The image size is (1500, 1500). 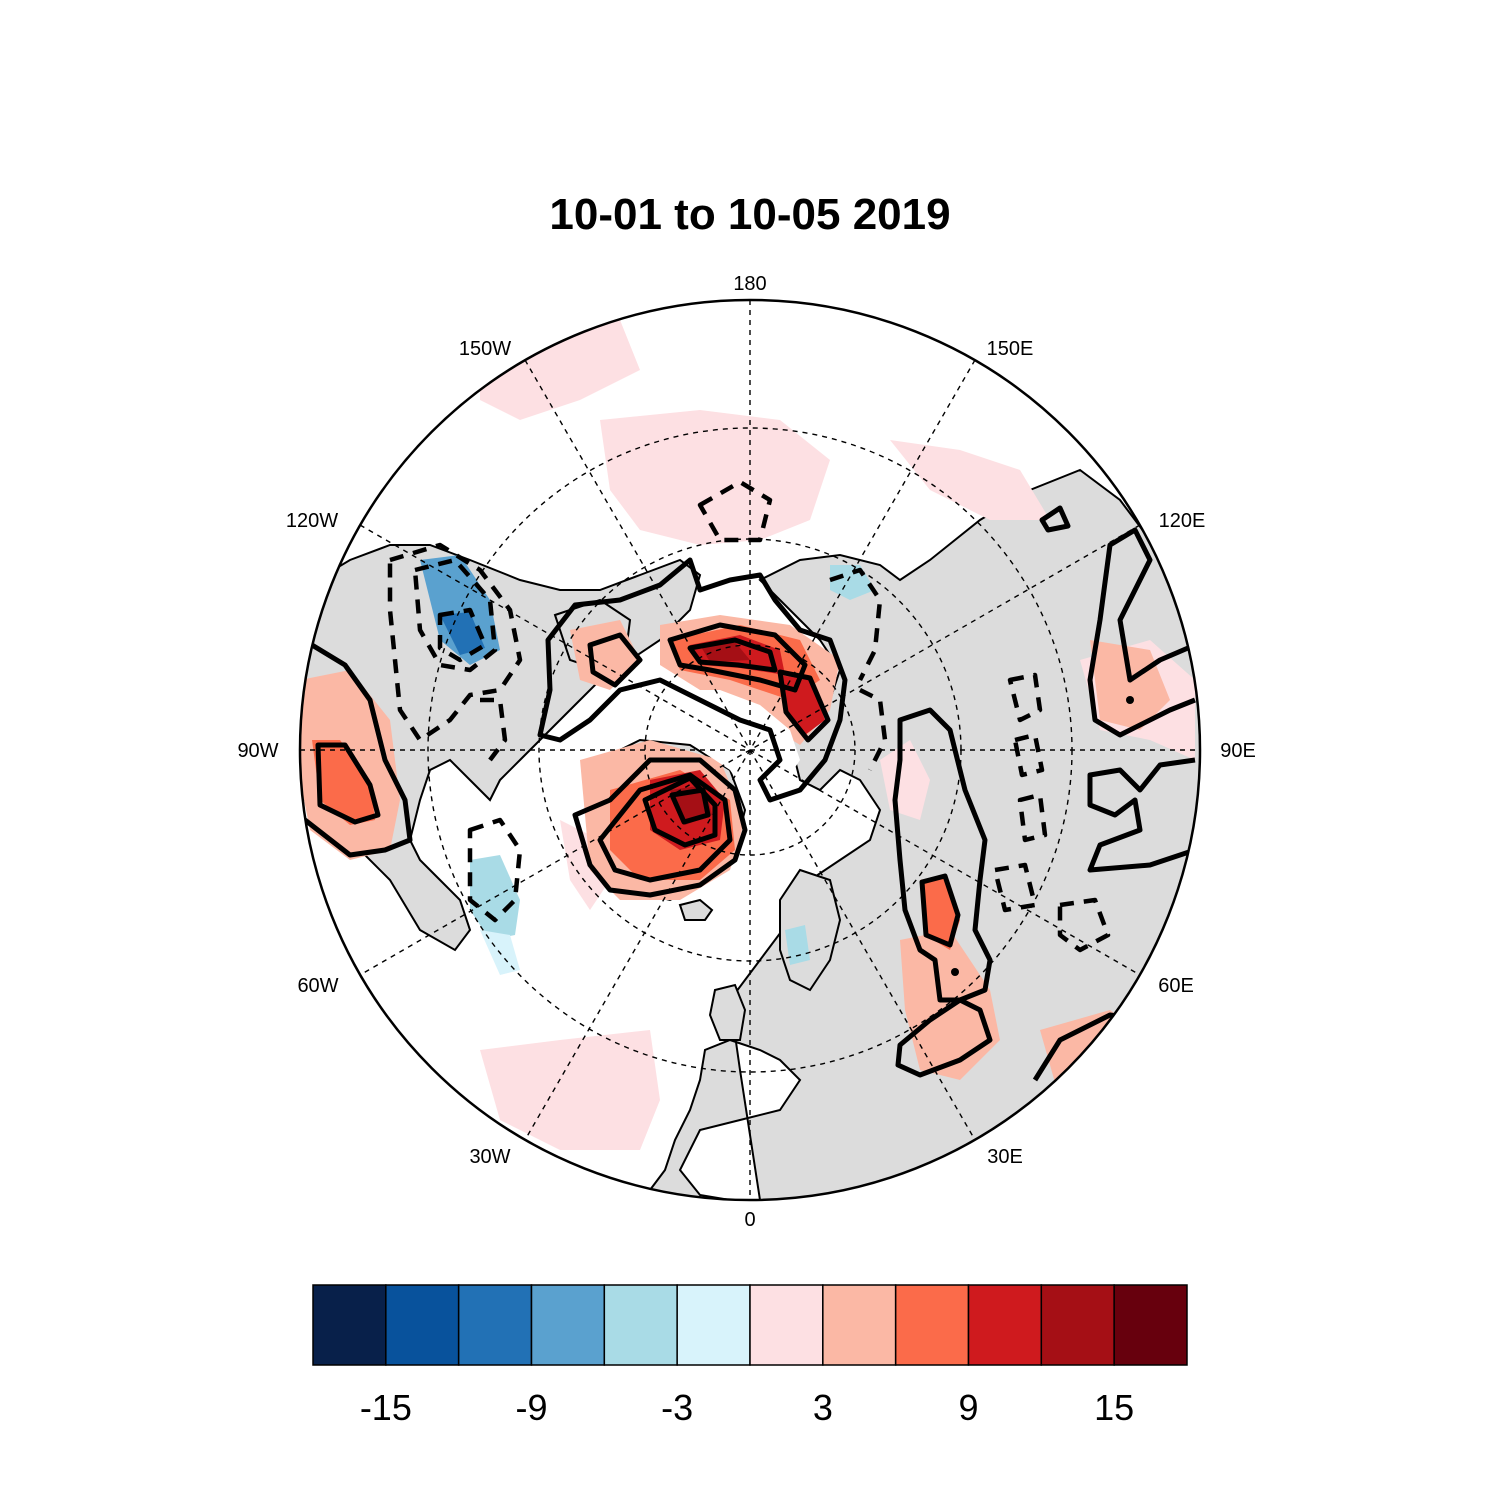 I want to click on lon-label-90w: 90W, so click(x=257, y=751).